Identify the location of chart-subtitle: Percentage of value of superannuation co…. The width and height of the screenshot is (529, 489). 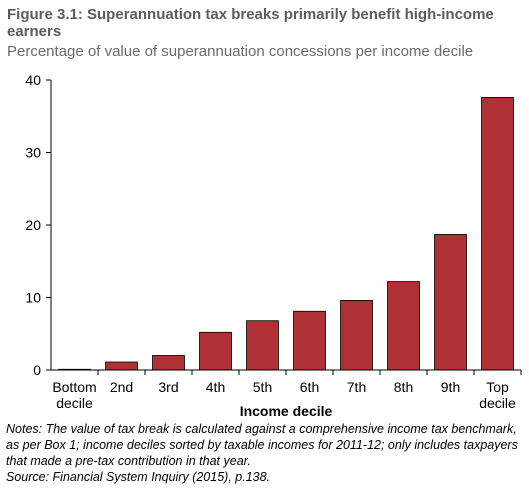
(240, 51).